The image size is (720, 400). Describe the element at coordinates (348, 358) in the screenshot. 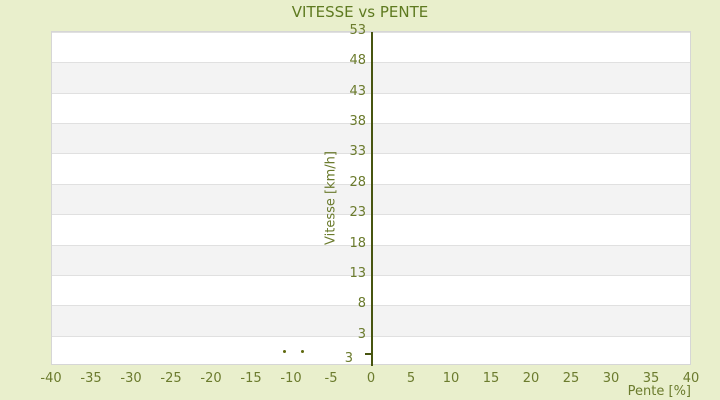

I see `y-axis-bottom-label: 3` at that location.